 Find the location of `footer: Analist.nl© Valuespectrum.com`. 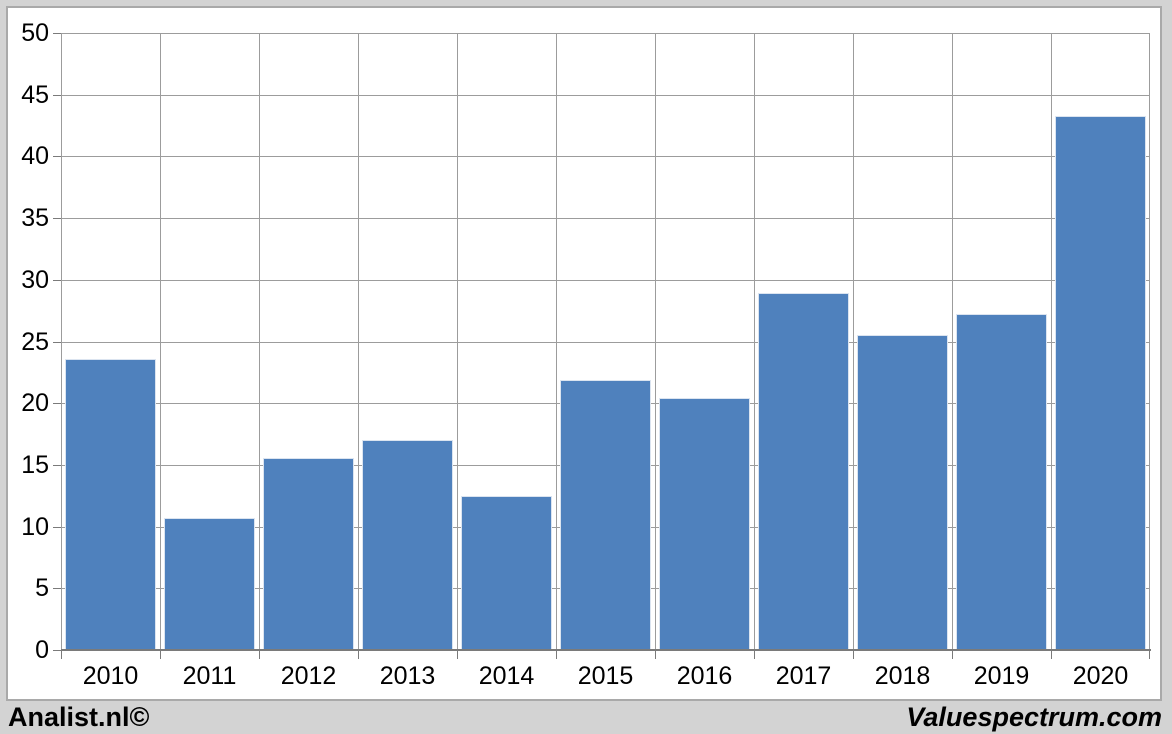

footer: Analist.nl© Valuespectrum.com is located at coordinates (586, 717).